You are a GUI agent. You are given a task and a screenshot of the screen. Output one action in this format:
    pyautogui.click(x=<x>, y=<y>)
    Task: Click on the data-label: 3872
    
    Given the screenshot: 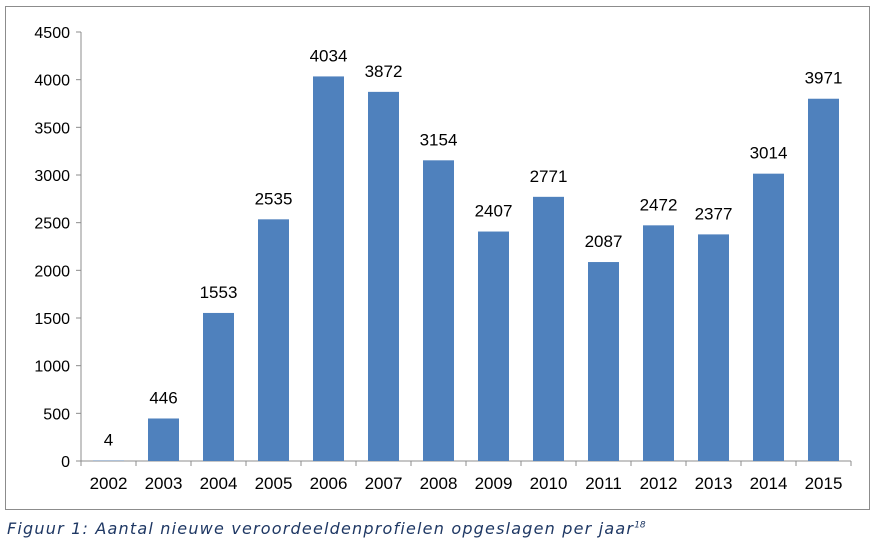 What is the action you would take?
    pyautogui.click(x=384, y=71)
    